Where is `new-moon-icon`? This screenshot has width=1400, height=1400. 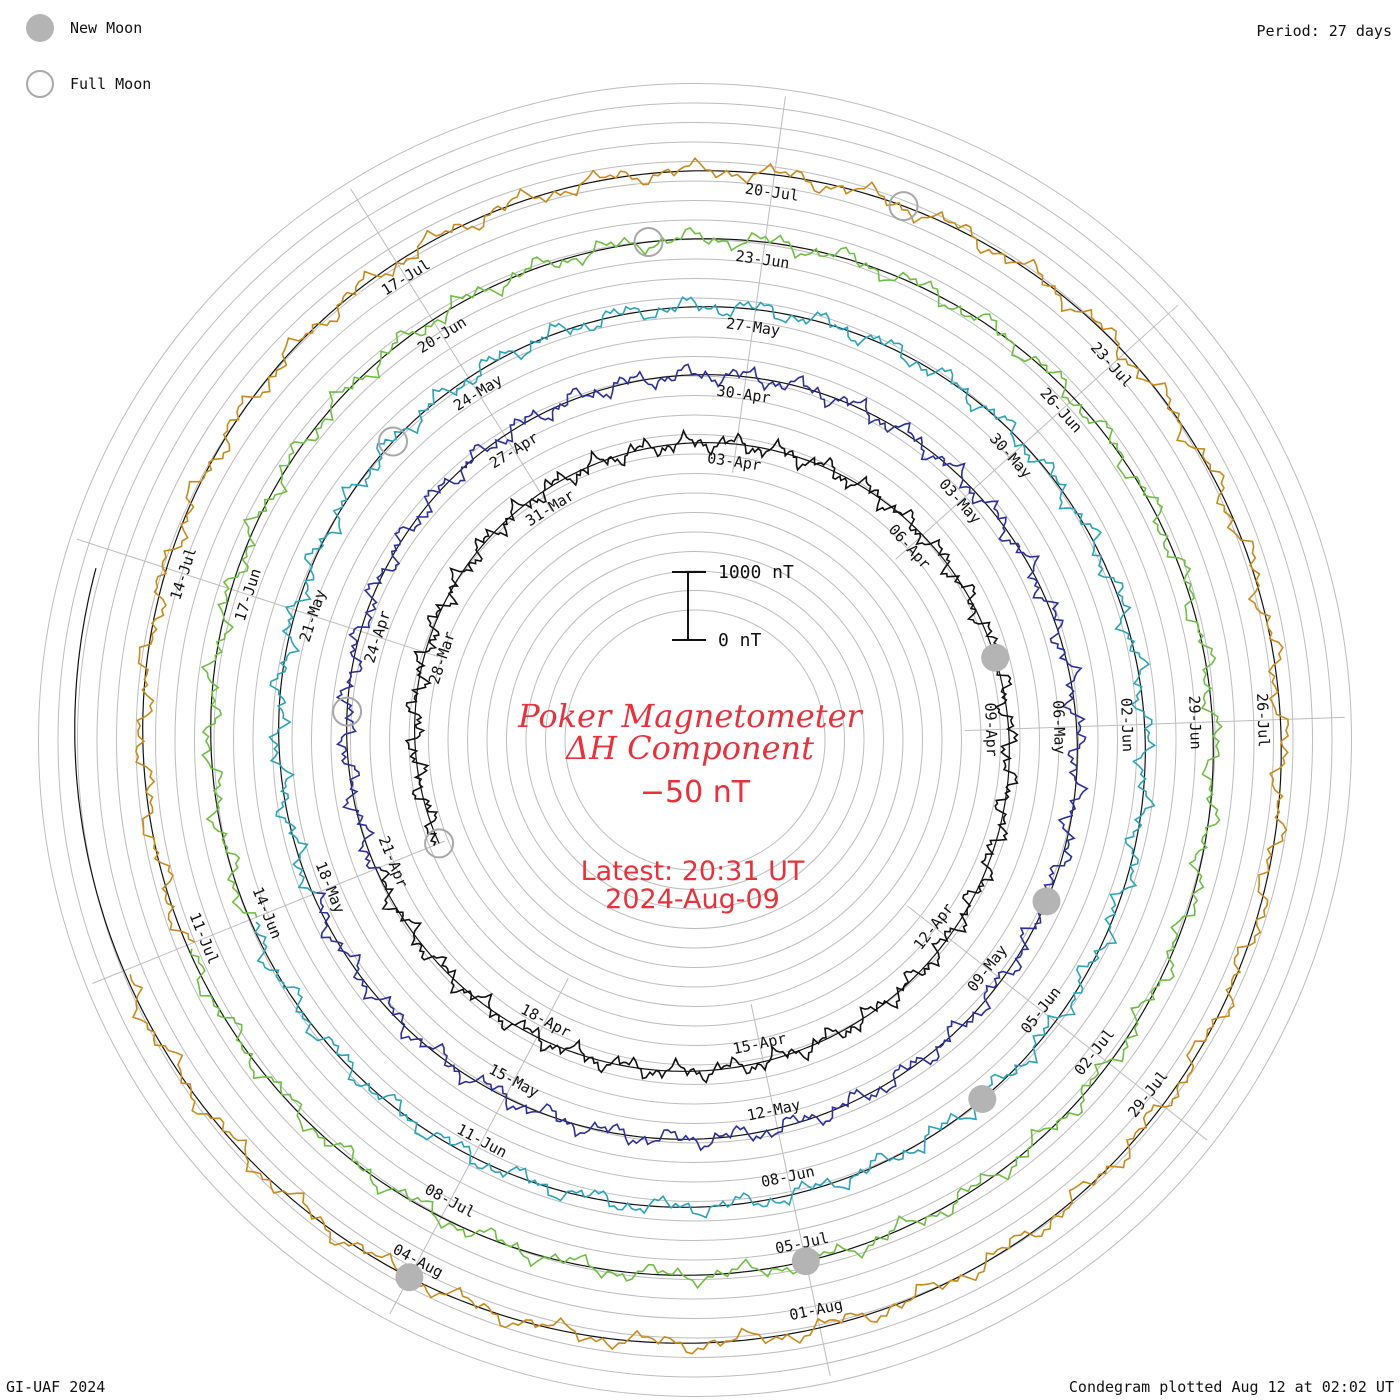
new-moon-icon is located at coordinates (40, 28).